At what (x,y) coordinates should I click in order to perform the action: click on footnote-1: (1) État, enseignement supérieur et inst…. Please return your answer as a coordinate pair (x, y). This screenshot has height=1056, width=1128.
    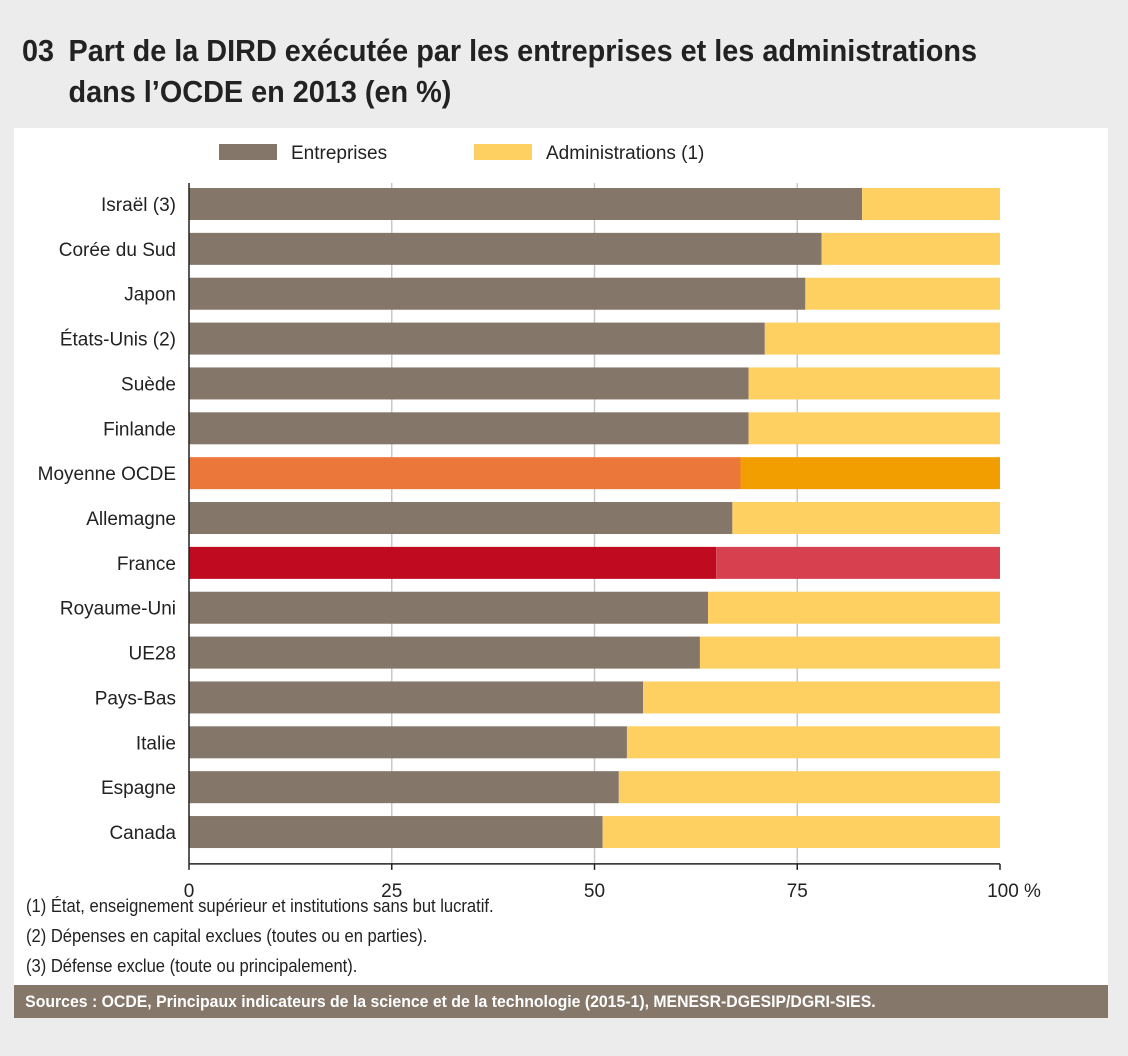
    Looking at the image, I should click on (260, 906).